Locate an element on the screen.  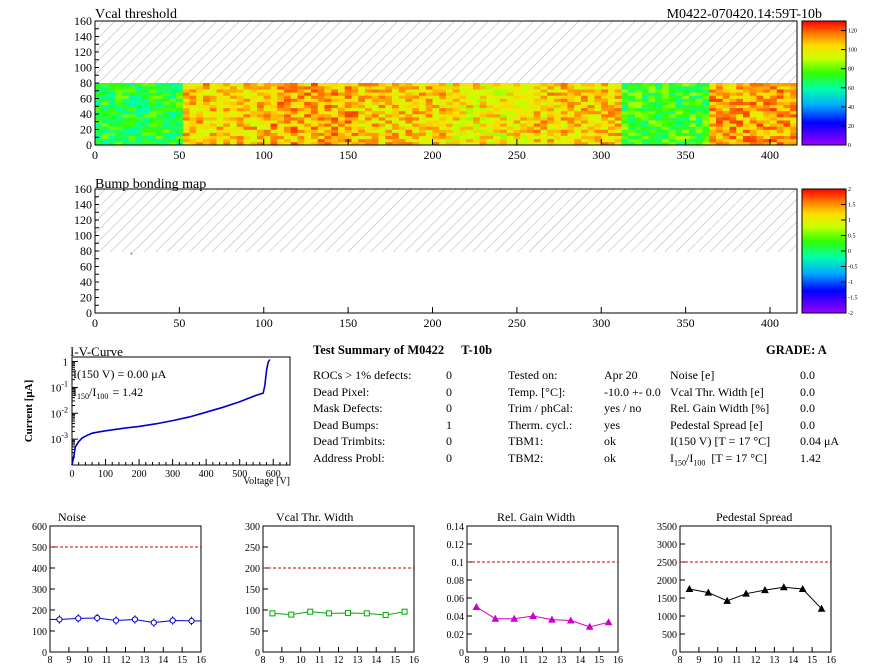
trend-y-tick-label: 0.04 is located at coordinates (456, 617).